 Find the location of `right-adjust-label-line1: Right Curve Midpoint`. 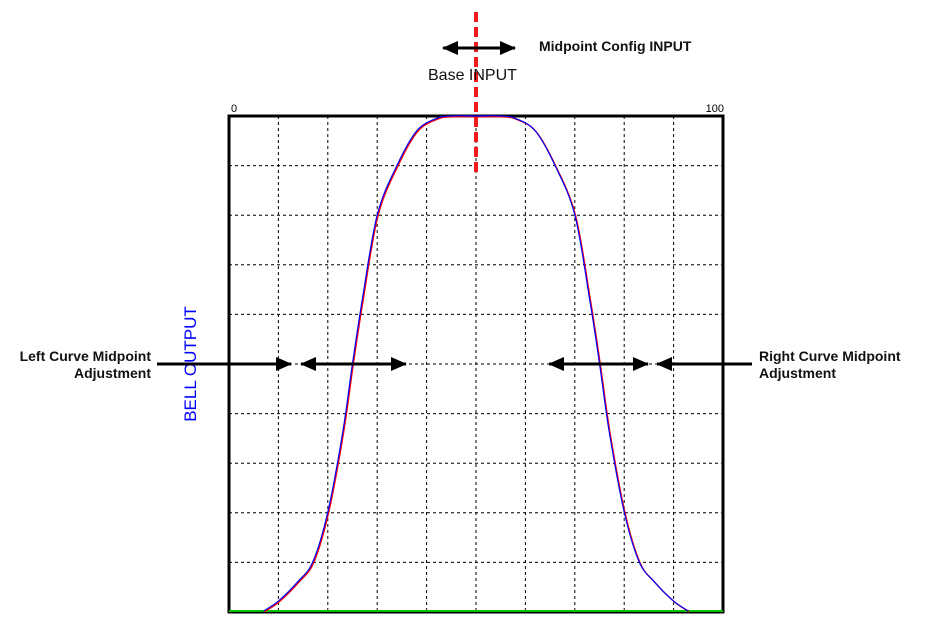

right-adjust-label-line1: Right Curve Midpoint is located at coordinates (830, 356).